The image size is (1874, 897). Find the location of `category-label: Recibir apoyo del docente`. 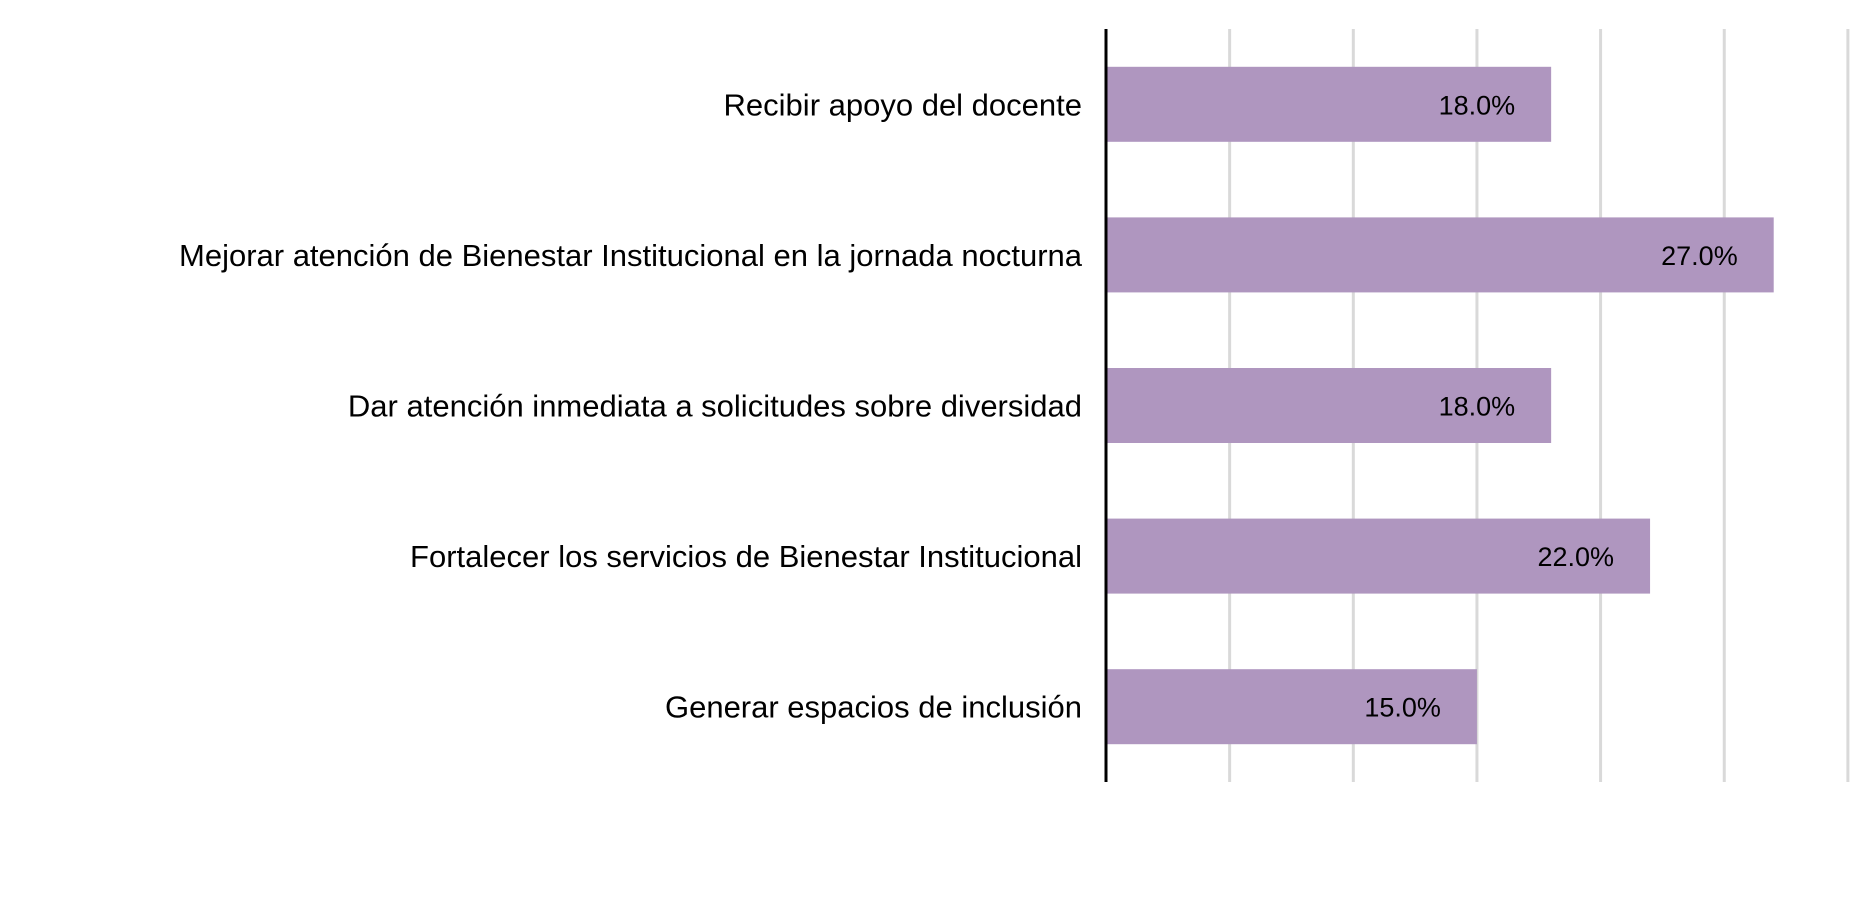

category-label: Recibir apoyo del docente is located at coordinates (903, 104).